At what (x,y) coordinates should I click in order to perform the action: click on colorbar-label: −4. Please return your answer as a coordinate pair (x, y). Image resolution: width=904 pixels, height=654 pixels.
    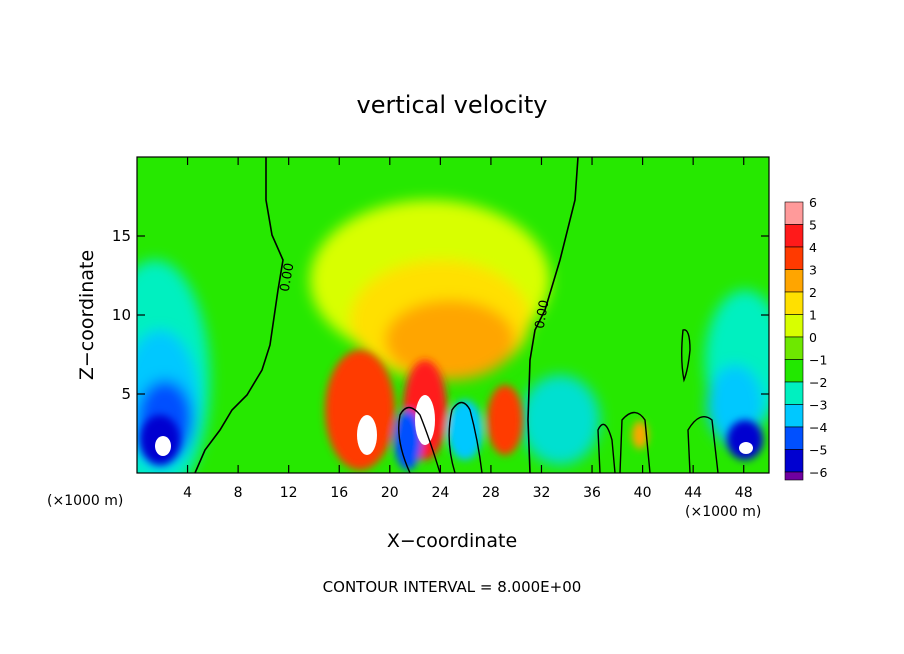
    Looking at the image, I should click on (818, 427).